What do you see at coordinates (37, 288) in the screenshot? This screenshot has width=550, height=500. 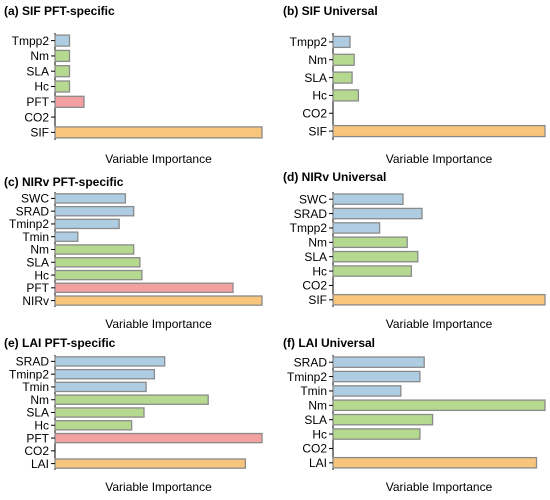 I see `panel-3-tick-label-pft: PFT` at bounding box center [37, 288].